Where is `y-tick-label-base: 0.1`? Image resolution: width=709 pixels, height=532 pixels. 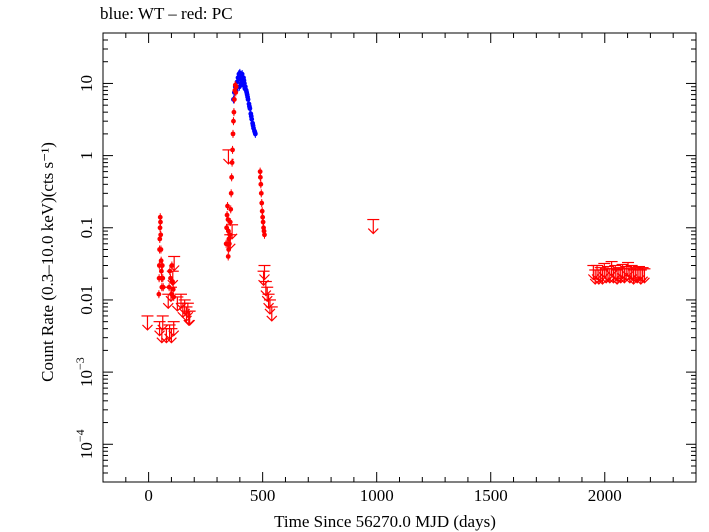 y-tick-label-base: 0.1 is located at coordinates (86, 227).